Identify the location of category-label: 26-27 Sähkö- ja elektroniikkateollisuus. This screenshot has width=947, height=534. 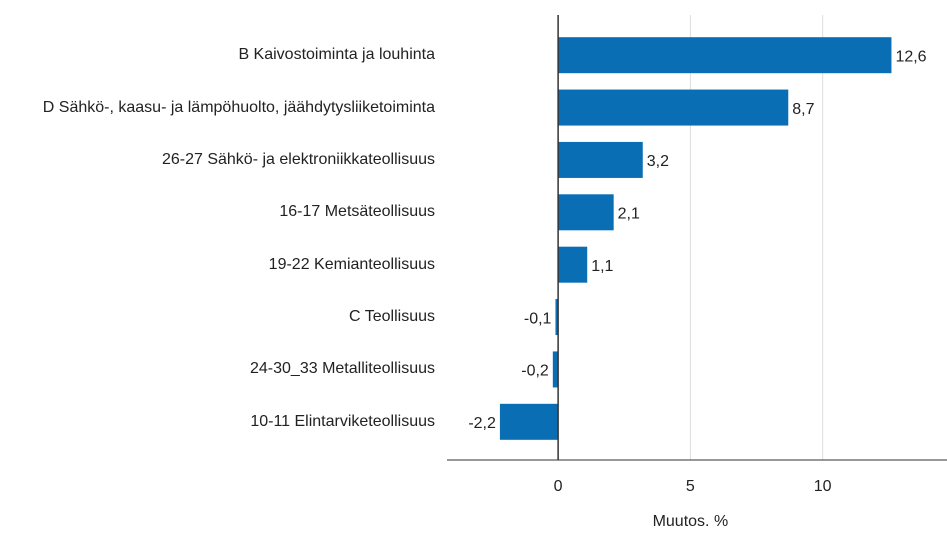
(298, 159).